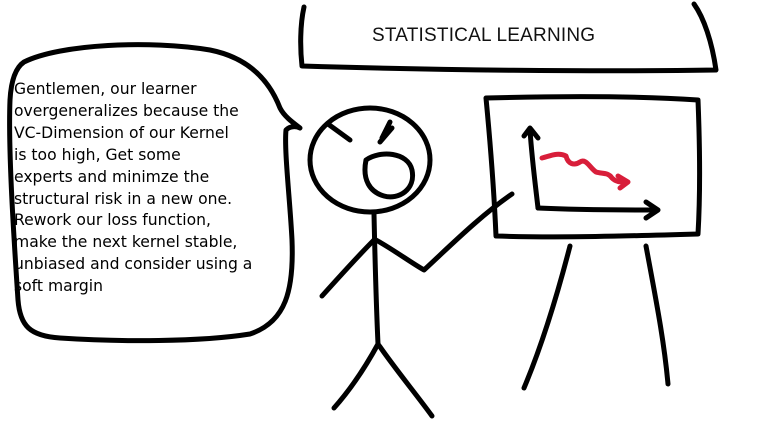 This screenshot has width=778, height=438. Describe the element at coordinates (376, 279) in the screenshot. I see `stick-figure-body` at that location.